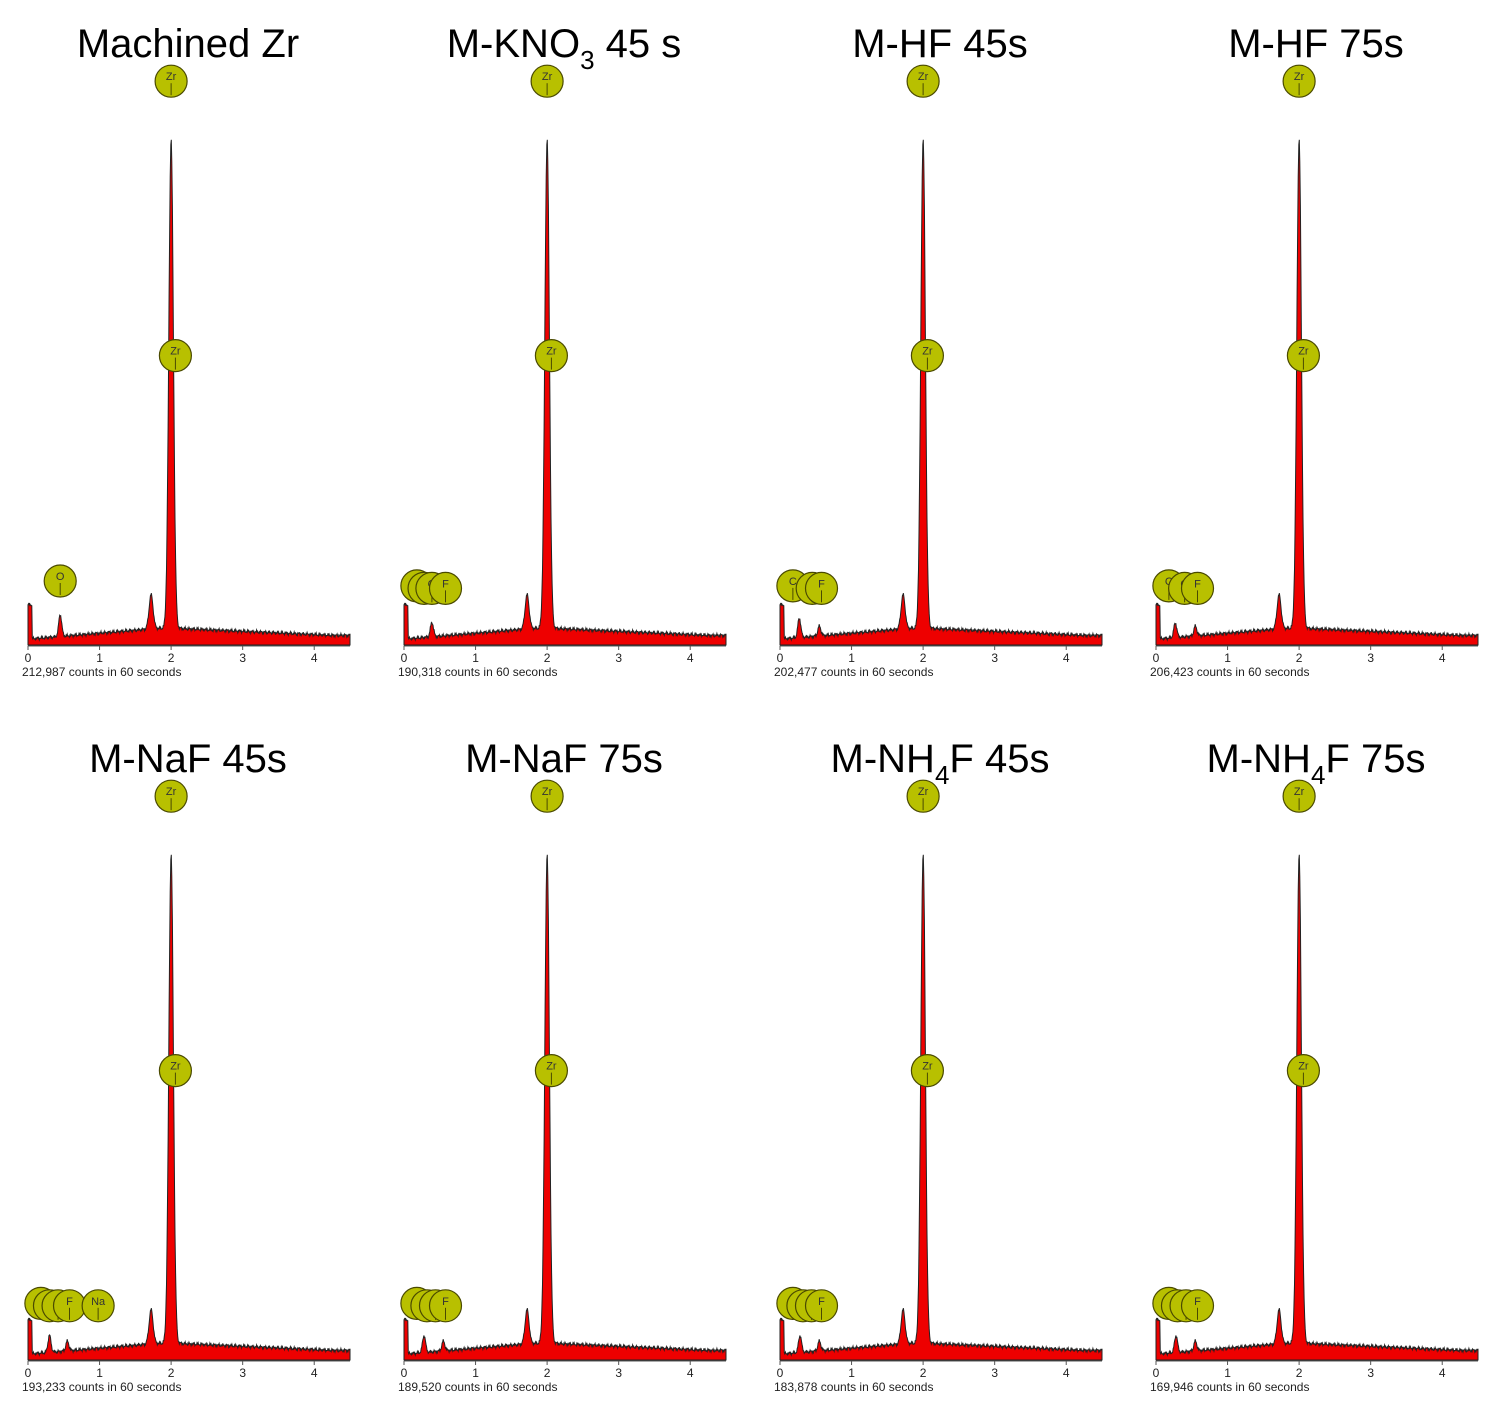 This screenshot has width=1507, height=1415. What do you see at coordinates (98, 1302) in the screenshot?
I see `element-marker-label: Na` at bounding box center [98, 1302].